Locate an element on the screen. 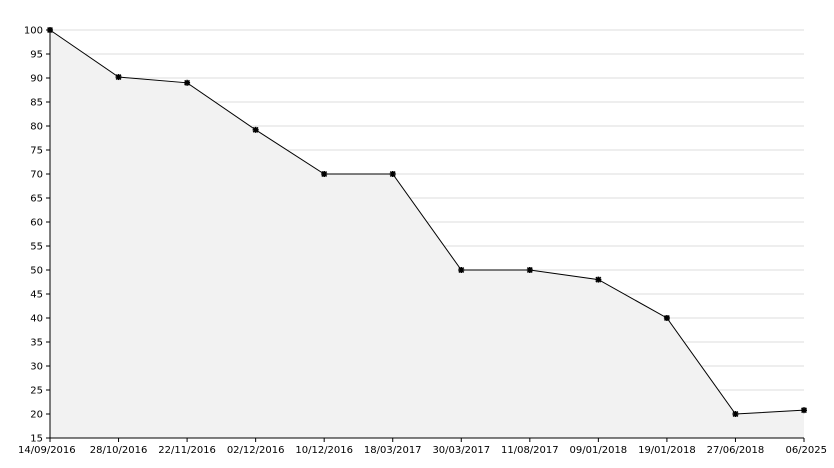  y-tick-label: 90 is located at coordinates (36, 79).